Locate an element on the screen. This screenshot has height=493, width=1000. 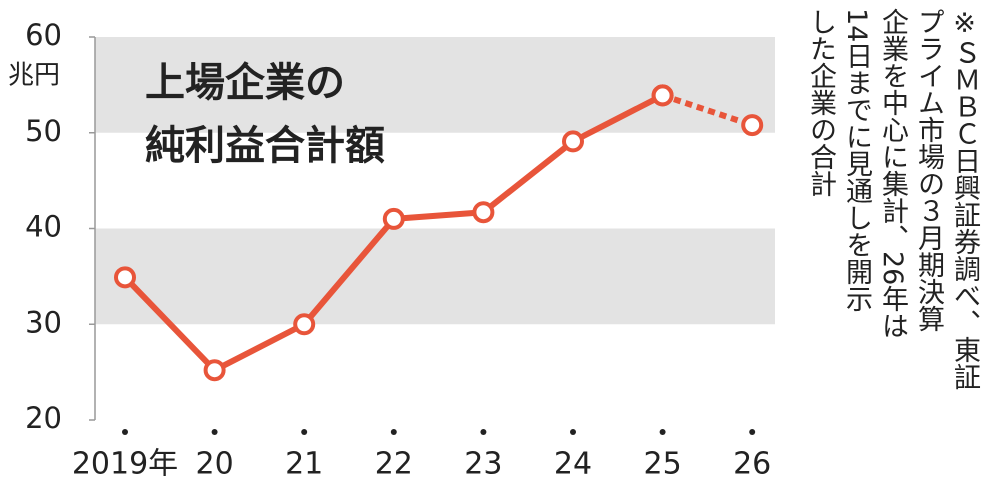
y-tick-label: 40 is located at coordinates (43, 227).